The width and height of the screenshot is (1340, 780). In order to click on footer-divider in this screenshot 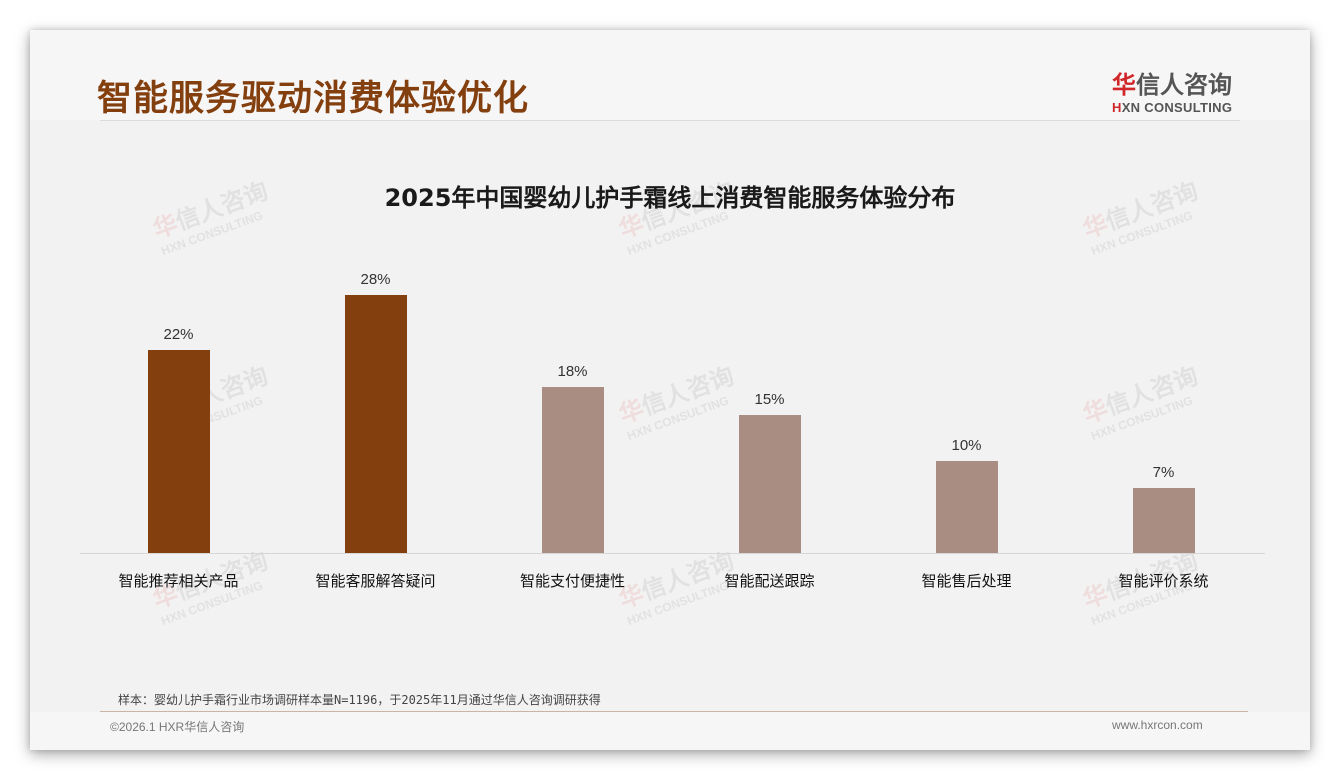, I will do `click(674, 711)`.